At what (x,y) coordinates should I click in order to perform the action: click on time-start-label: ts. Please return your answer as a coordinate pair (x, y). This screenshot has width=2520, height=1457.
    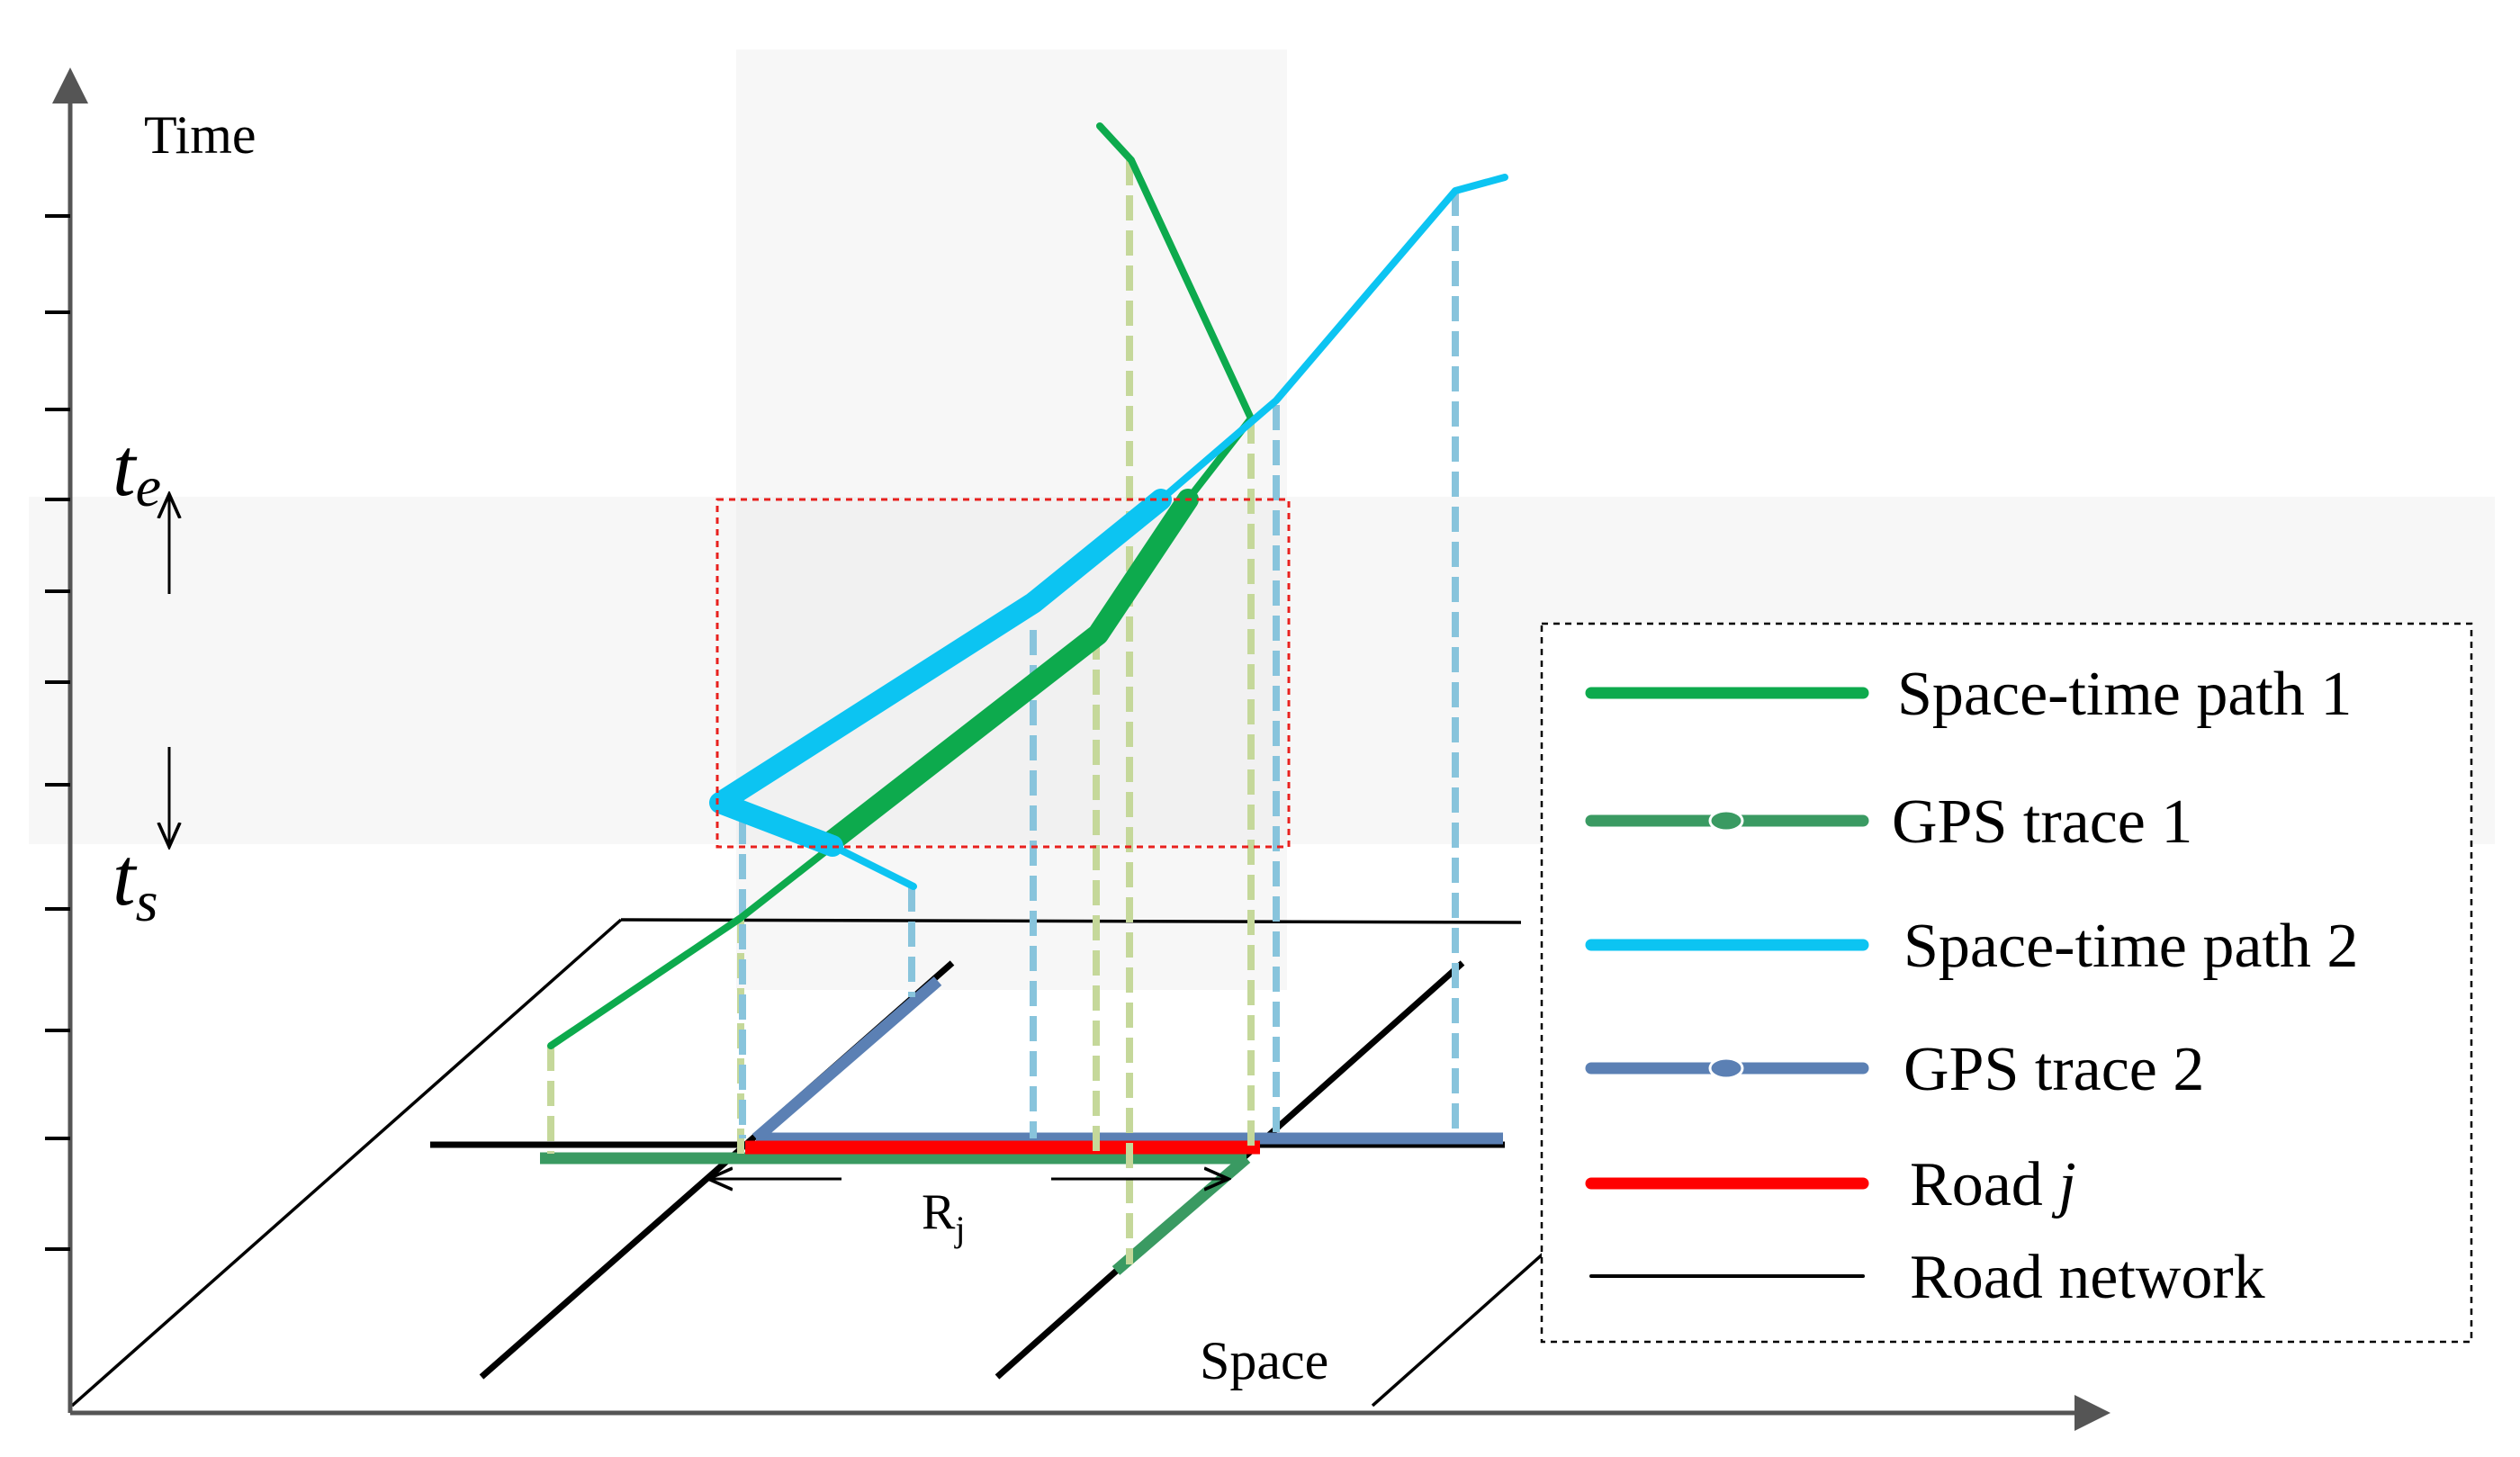
    Looking at the image, I should click on (135, 882).